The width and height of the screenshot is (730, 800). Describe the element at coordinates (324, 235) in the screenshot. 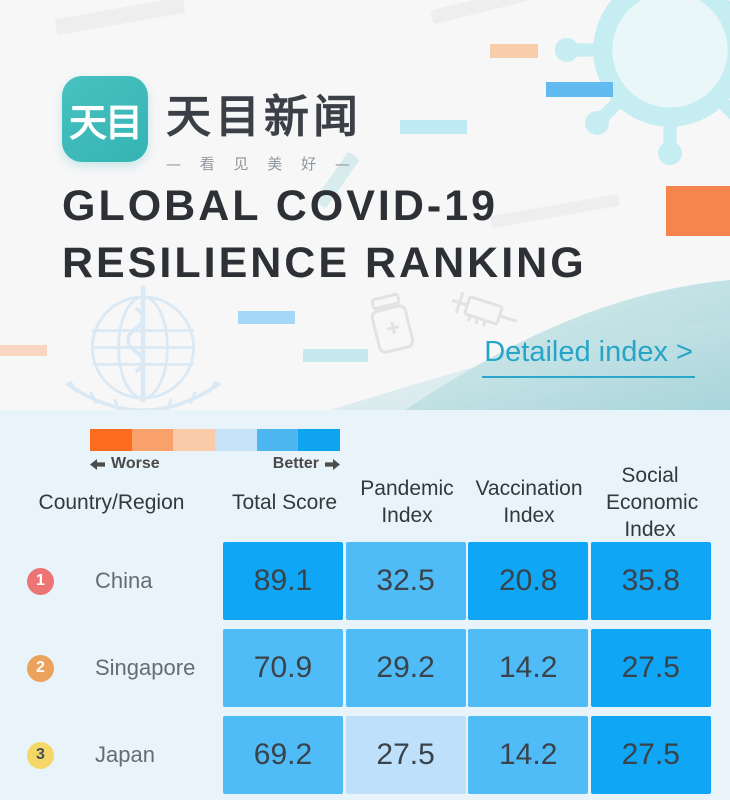

I see `page-title: GLOBAL COVID-19 RESILIENCE RANKING` at that location.